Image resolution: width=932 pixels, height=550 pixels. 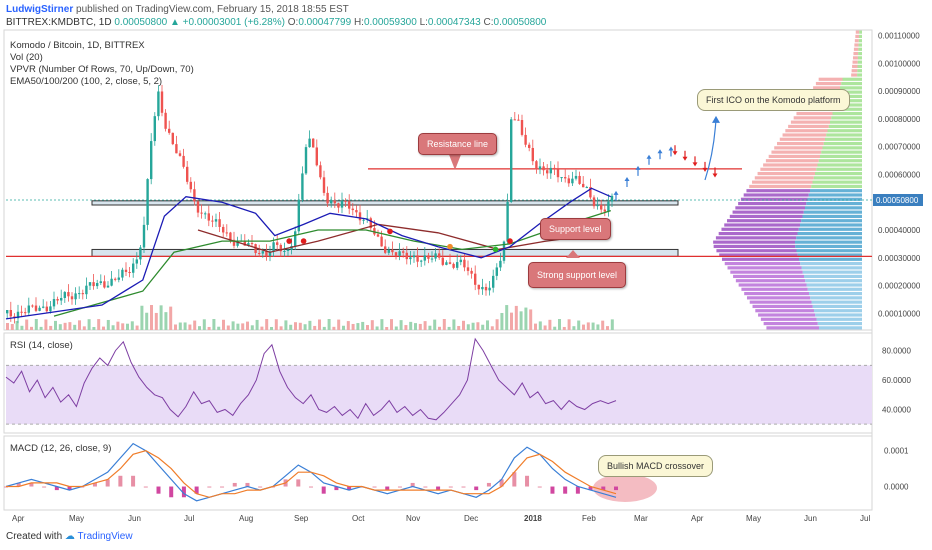 What do you see at coordinates (575, 229) in the screenshot?
I see `support-level-callout: Support level` at bounding box center [575, 229].